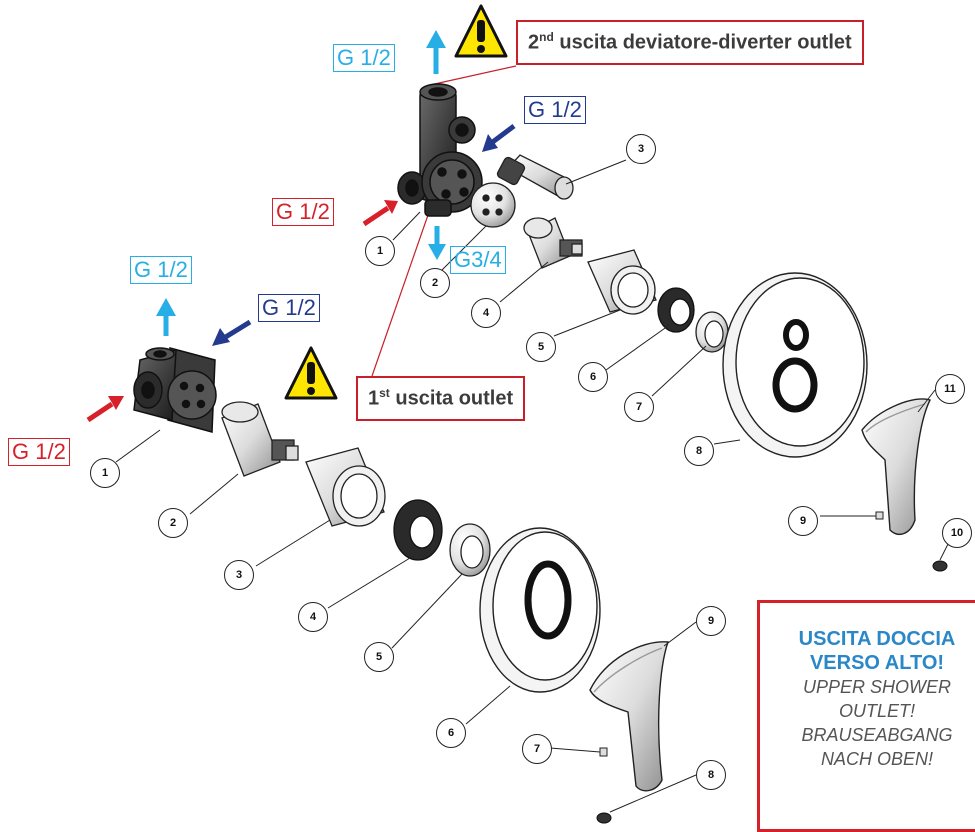 The height and width of the screenshot is (832, 975). What do you see at coordinates (239, 575) in the screenshot?
I see `part-number-bottom-3: 3` at bounding box center [239, 575].